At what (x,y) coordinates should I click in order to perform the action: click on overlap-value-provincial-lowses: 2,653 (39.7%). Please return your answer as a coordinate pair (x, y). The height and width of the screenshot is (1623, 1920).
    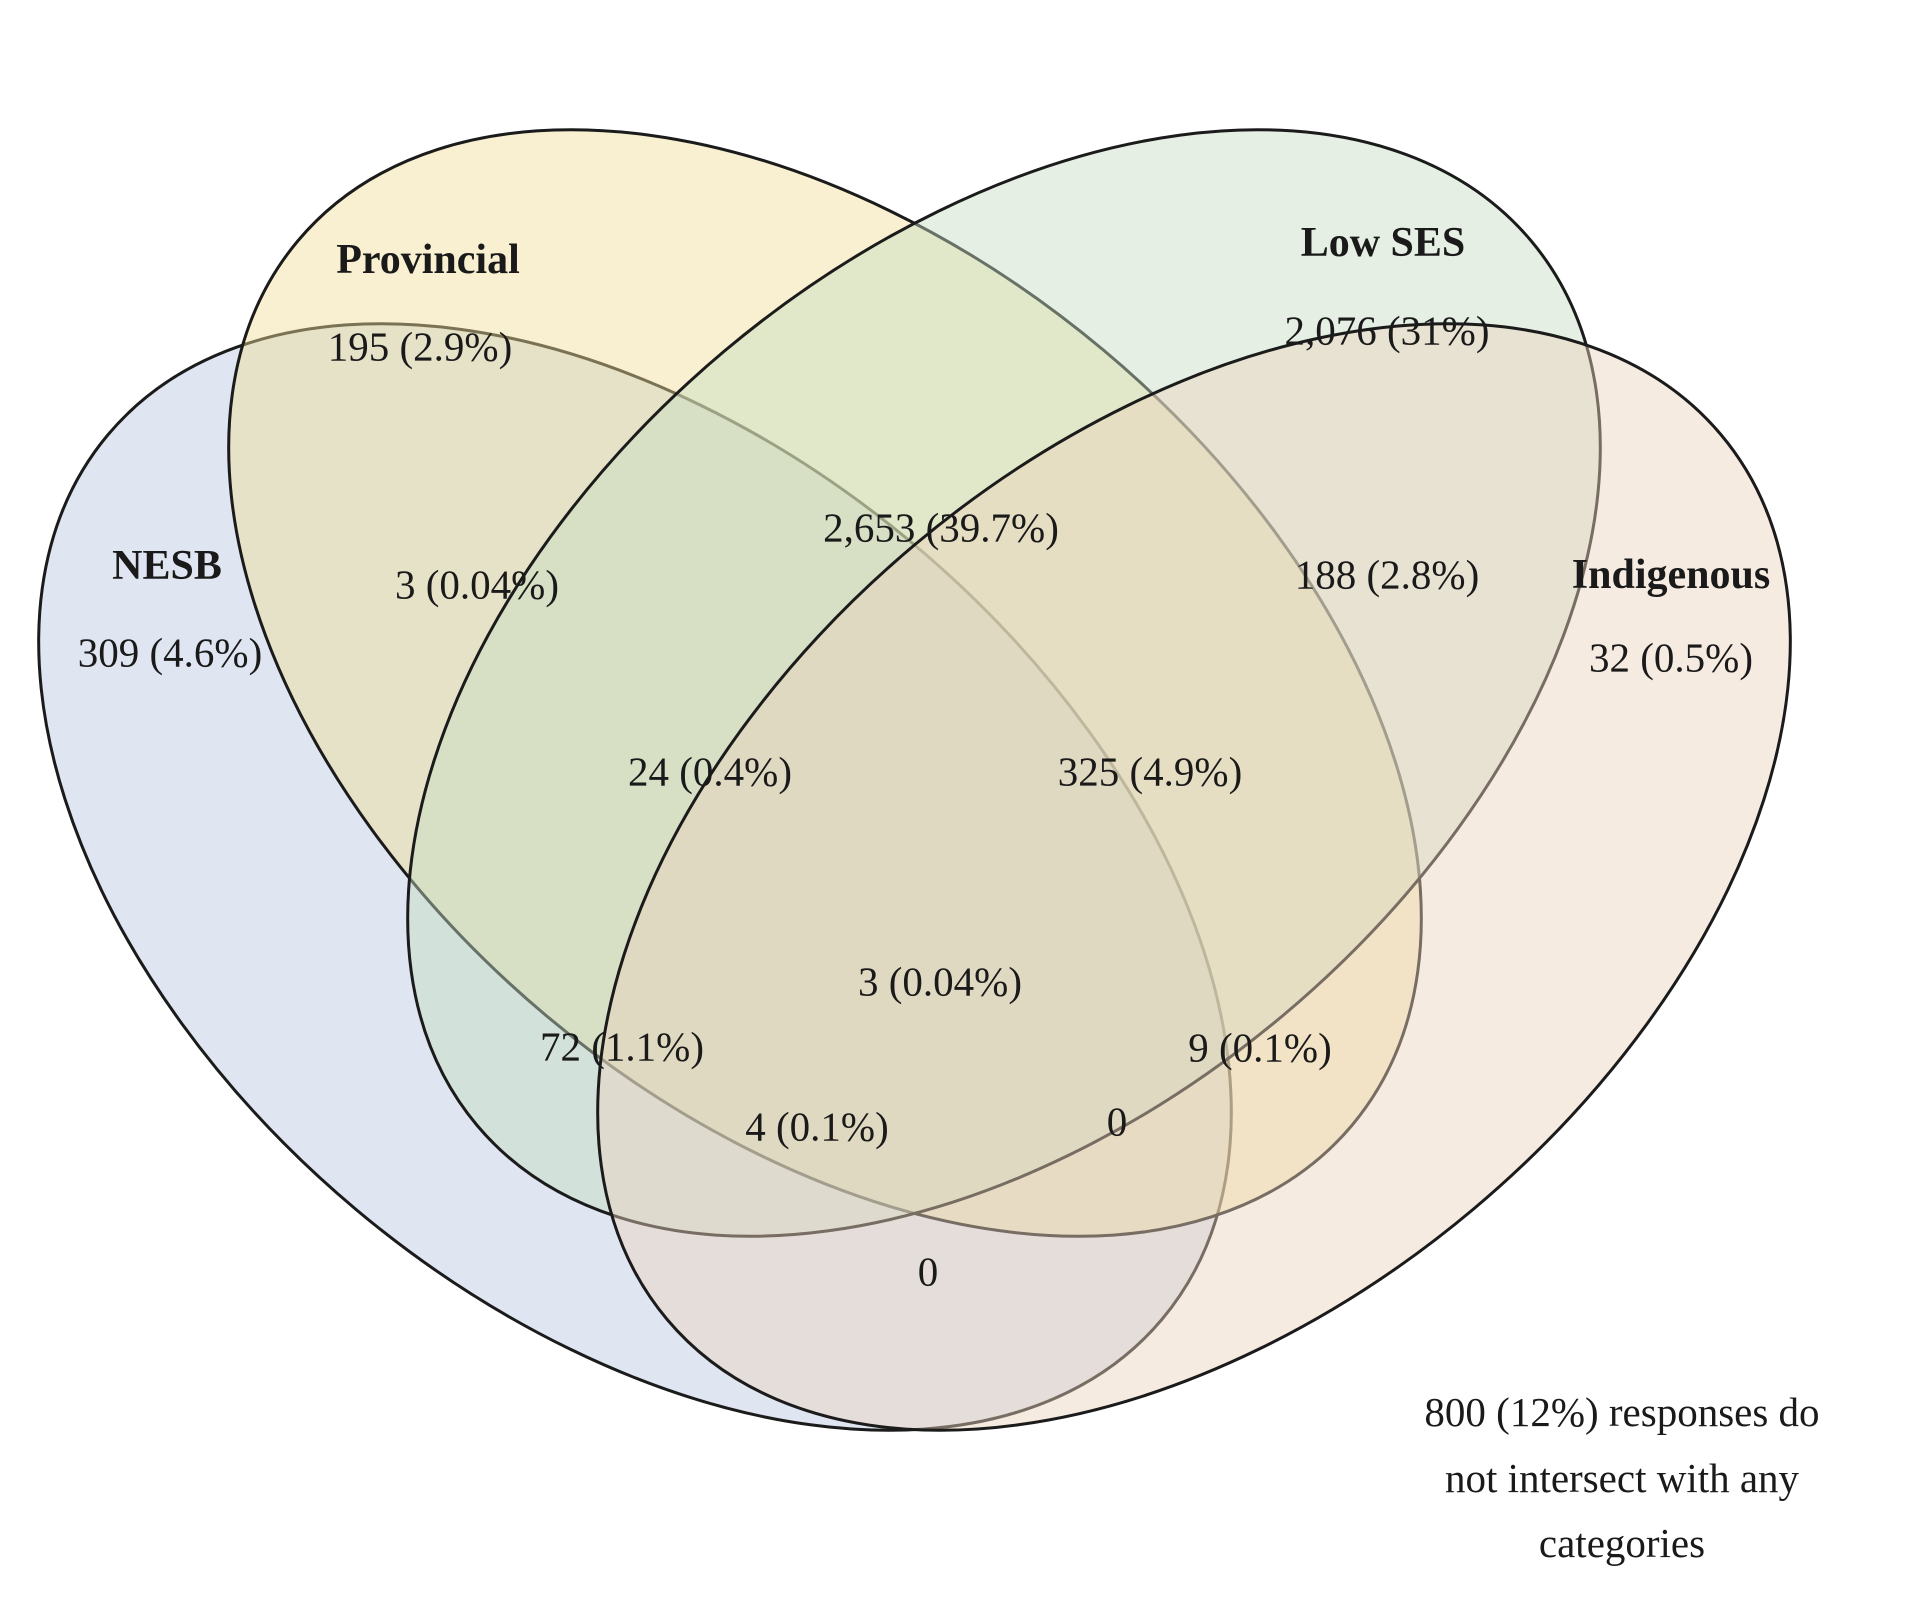
    Looking at the image, I should click on (941, 527).